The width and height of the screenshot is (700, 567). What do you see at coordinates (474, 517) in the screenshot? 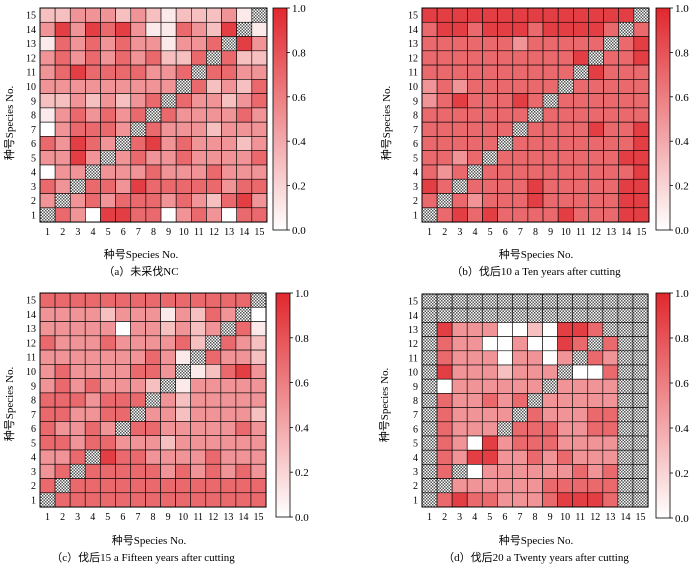
I see `x-tick-d-4: 4` at bounding box center [474, 517].